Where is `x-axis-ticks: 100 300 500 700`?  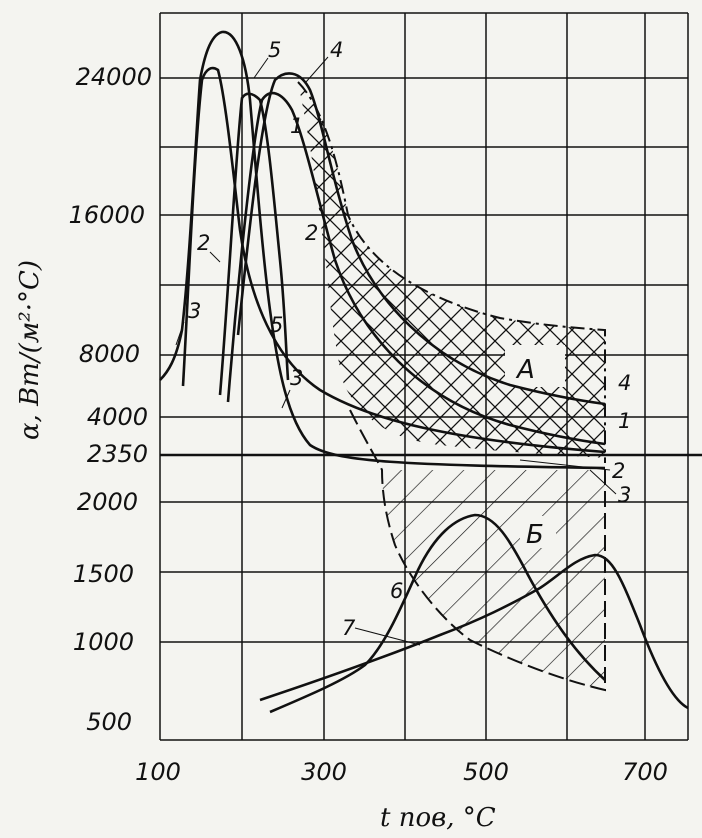
x-axis-ticks: 100 300 500 700 is located at coordinates (401, 772).